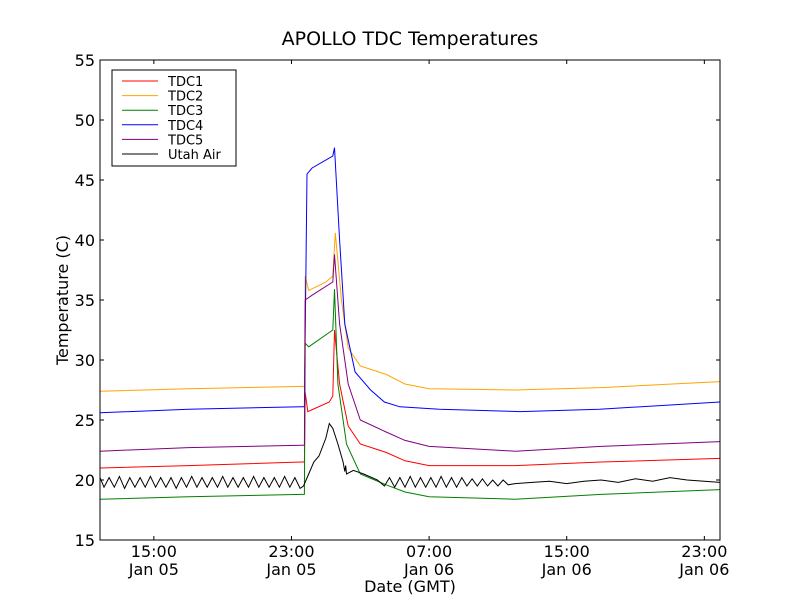  I want to click on legend-label: TDC3, so click(185, 111).